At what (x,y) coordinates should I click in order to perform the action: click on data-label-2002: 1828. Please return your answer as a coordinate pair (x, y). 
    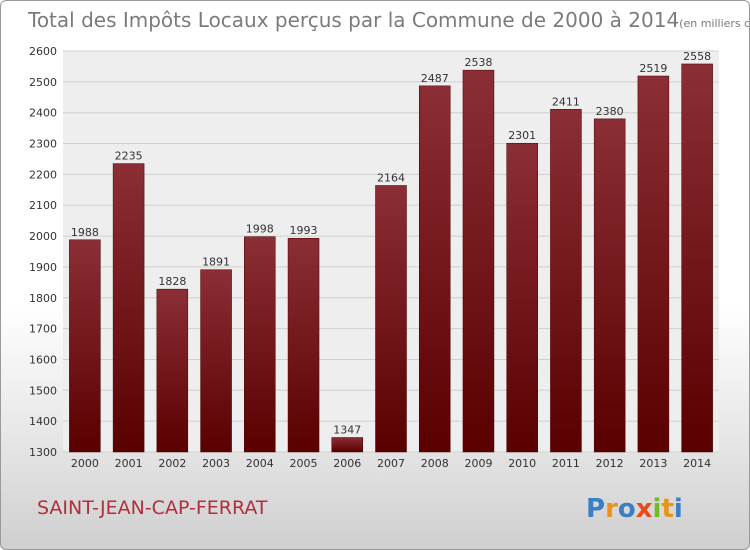
    Looking at the image, I should click on (172, 281).